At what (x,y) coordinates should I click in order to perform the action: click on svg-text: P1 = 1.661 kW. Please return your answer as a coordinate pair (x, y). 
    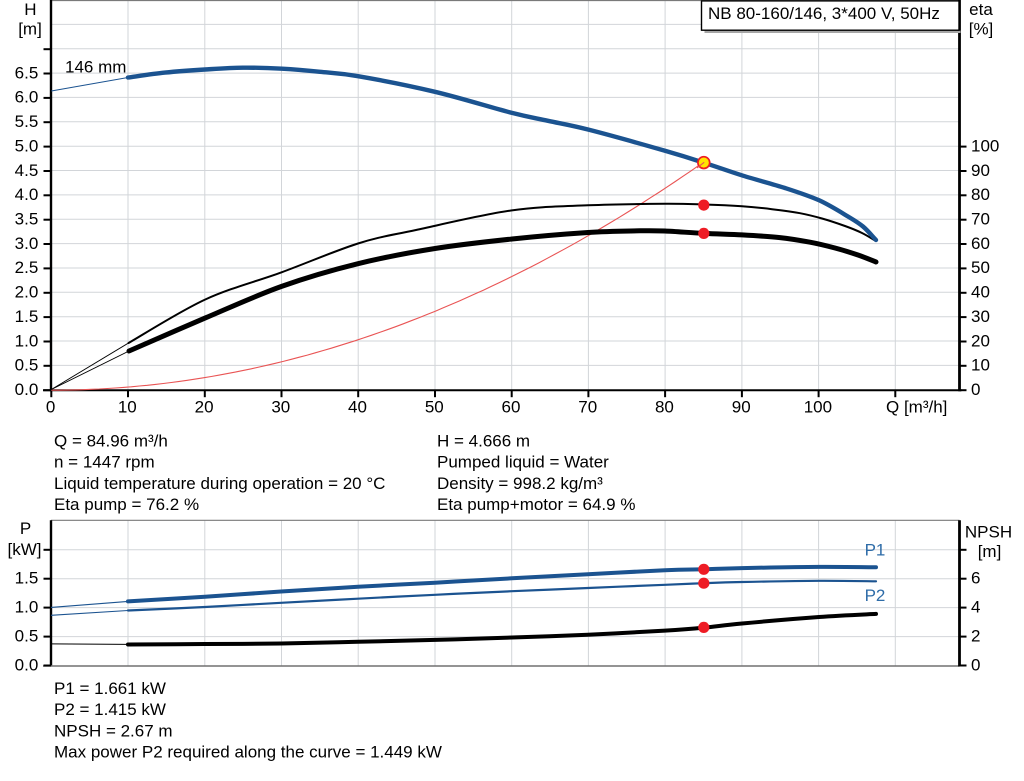
    Looking at the image, I should click on (110, 688).